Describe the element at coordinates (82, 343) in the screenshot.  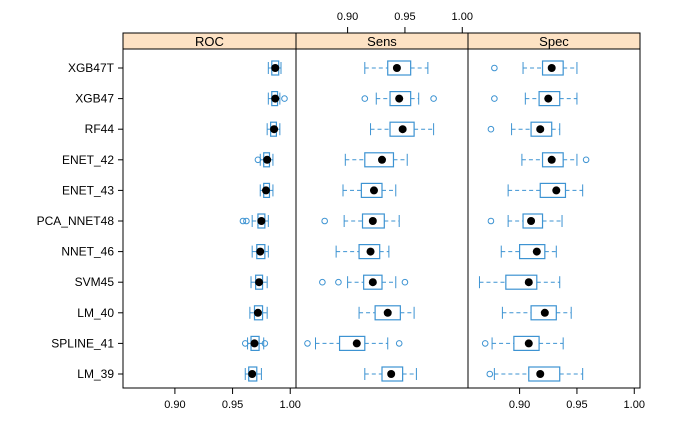
I see `row-label: SPLINE_41` at that location.